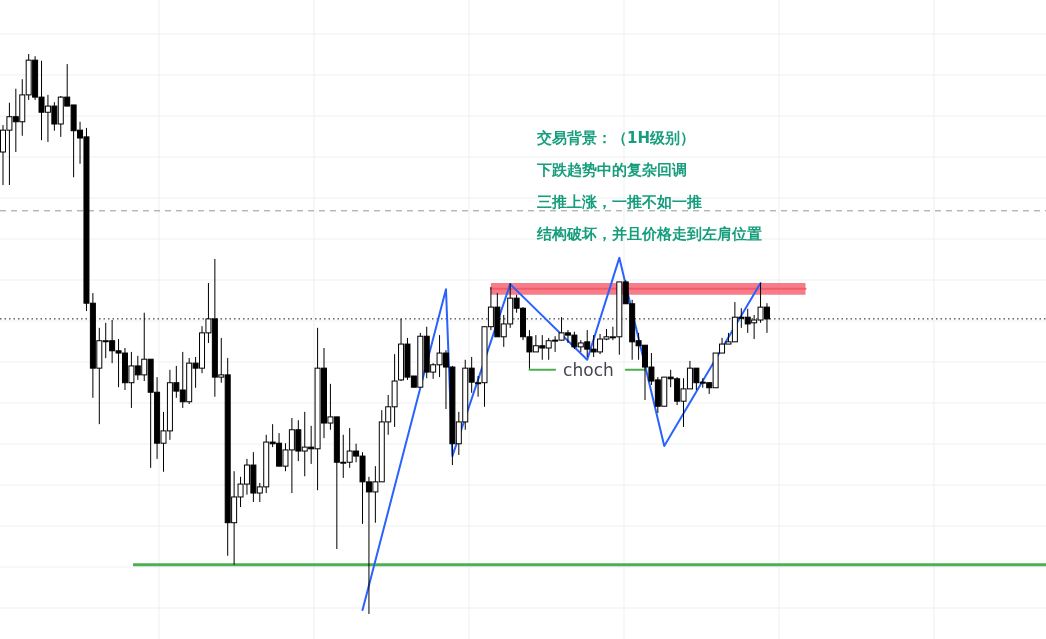  What do you see at coordinates (588, 369) in the screenshot?
I see `series-label: choch` at bounding box center [588, 369].